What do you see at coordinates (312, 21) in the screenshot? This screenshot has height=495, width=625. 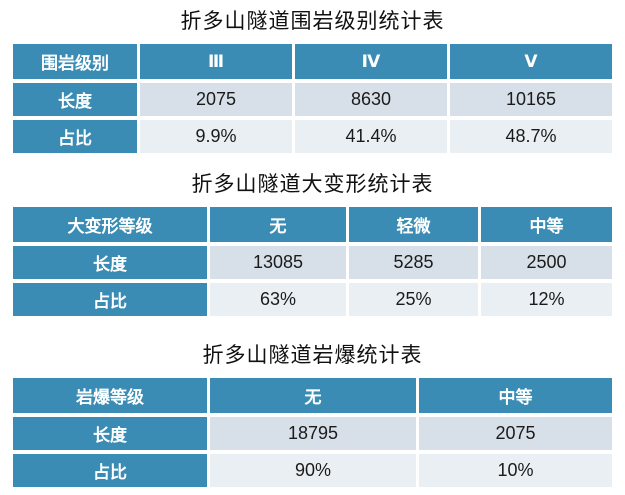 I see `rock-grade-table-title: 折多山隧道围岩级别统计表` at bounding box center [312, 21].